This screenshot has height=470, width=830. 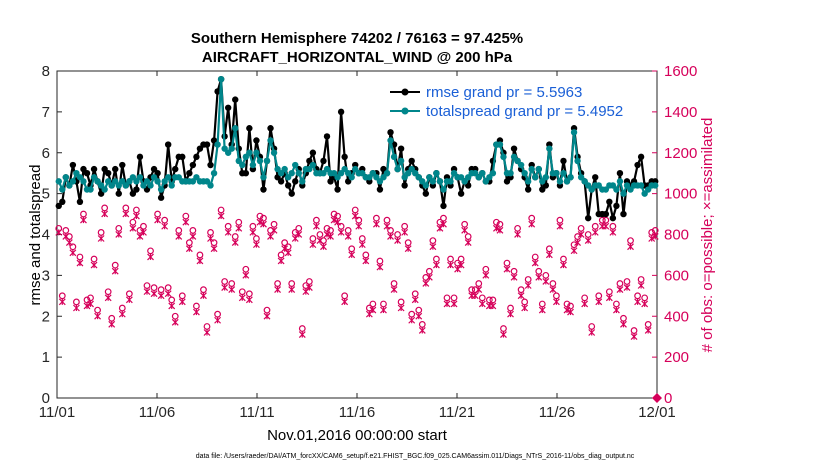 What do you see at coordinates (46, 112) in the screenshot?
I see `y-tick-label-left: 7` at bounding box center [46, 112].